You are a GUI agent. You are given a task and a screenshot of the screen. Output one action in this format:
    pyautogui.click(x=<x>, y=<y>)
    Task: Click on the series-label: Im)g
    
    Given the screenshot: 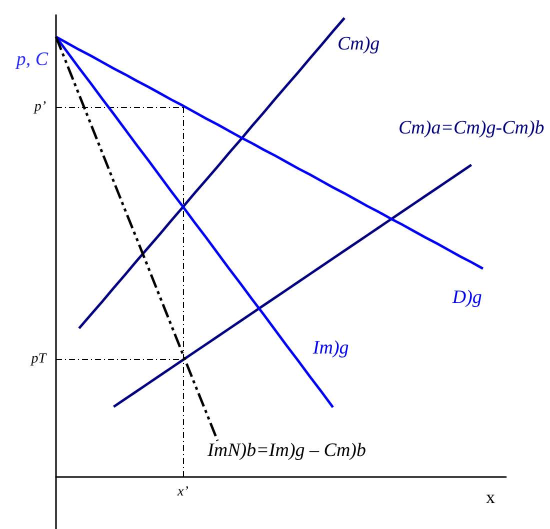 What is the action you would take?
    pyautogui.click(x=330, y=348)
    